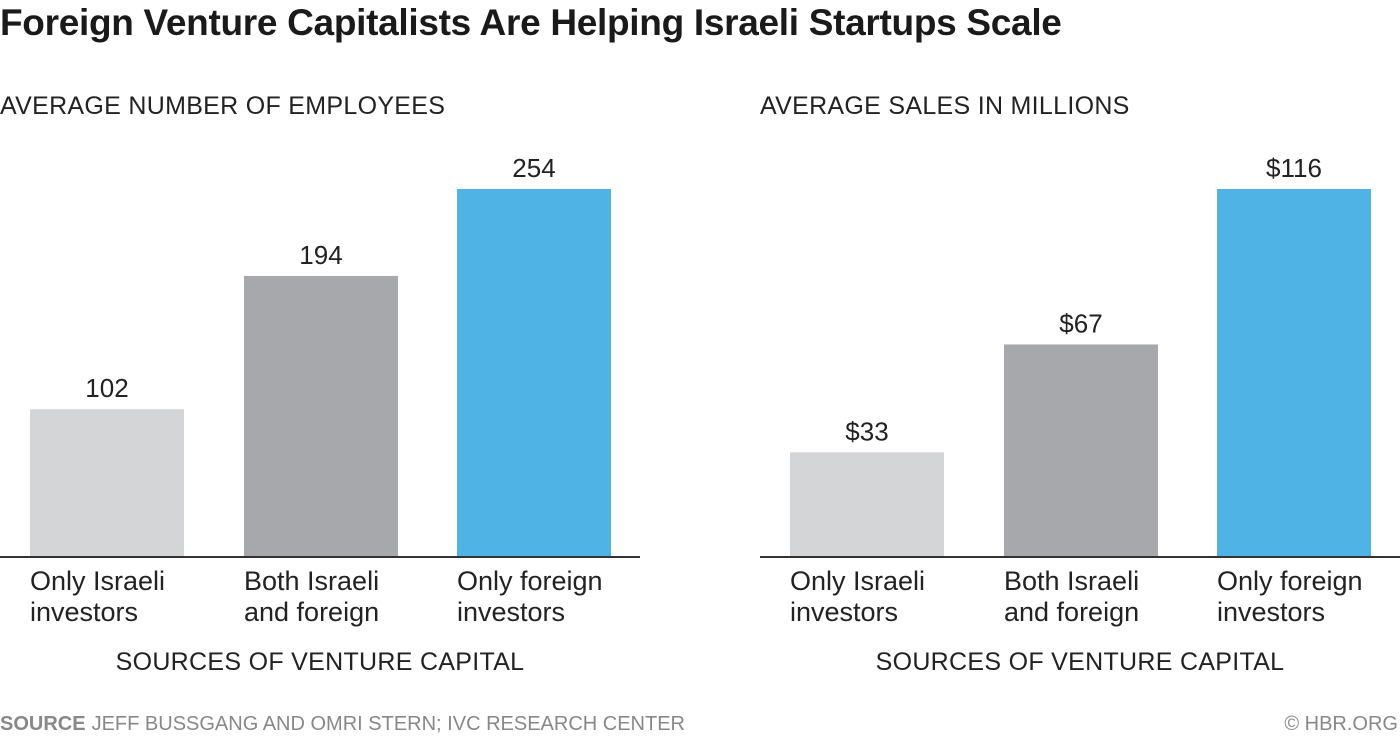 The width and height of the screenshot is (1400, 742). What do you see at coordinates (1072, 596) in the screenshot?
I see `sales-category-label-both: Both Israeli and foreign` at bounding box center [1072, 596].